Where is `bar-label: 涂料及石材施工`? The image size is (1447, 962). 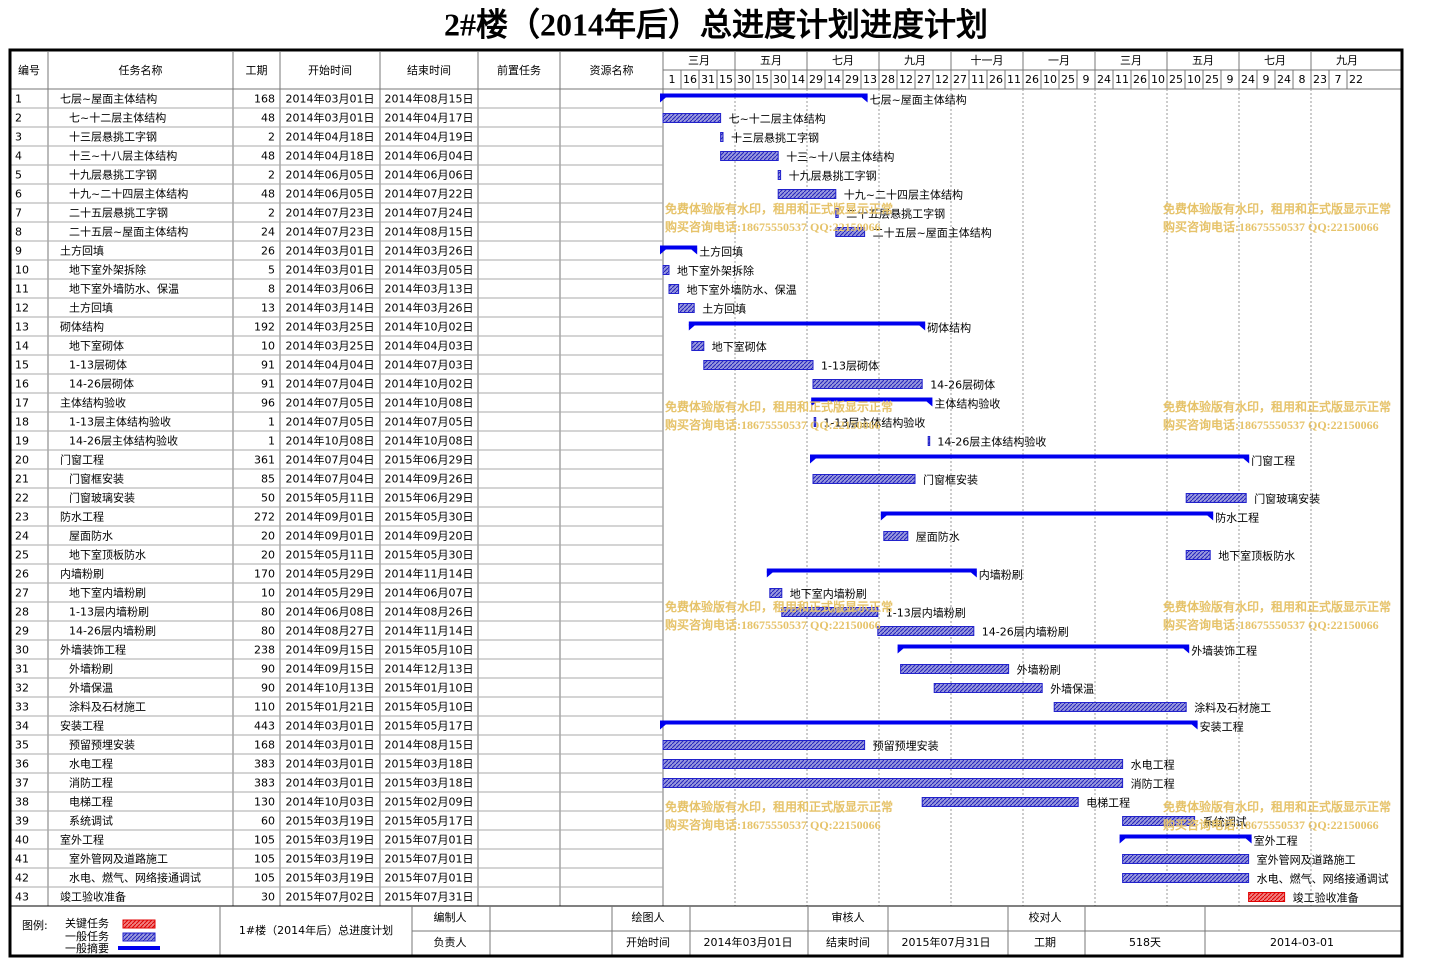 bar-label: 涂料及石材施工 is located at coordinates (1232, 708).